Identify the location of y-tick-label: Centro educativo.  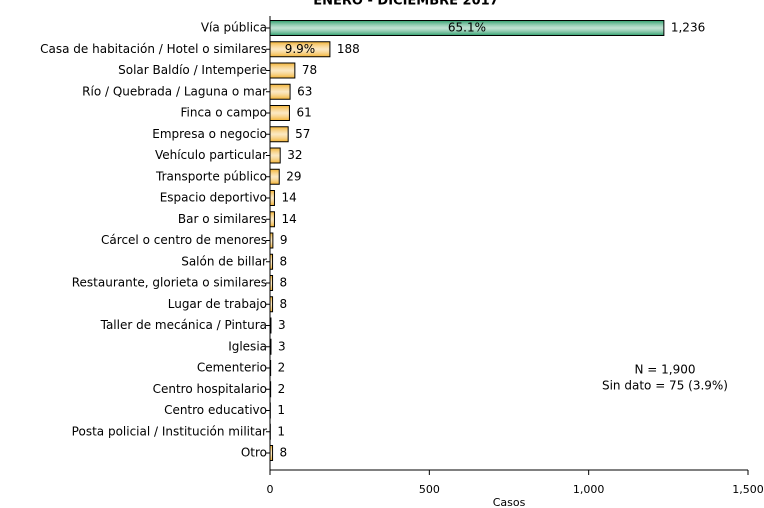
(215, 410).